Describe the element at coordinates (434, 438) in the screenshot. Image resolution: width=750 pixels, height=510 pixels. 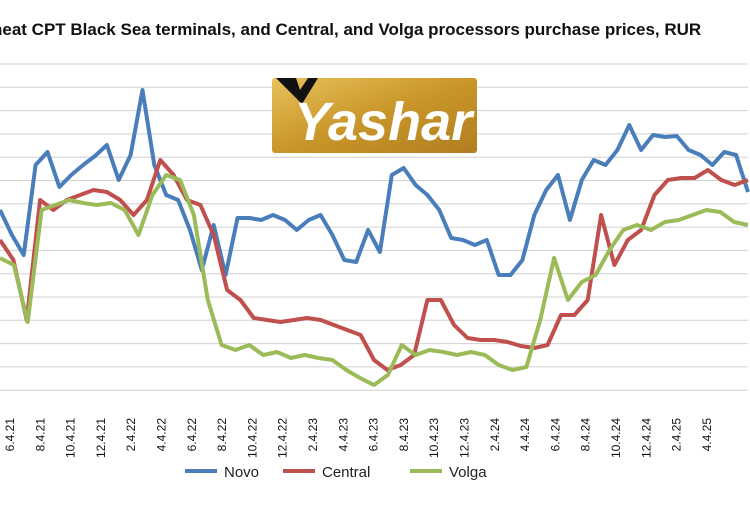
I see `x-tick-label: 10.4.23` at that location.